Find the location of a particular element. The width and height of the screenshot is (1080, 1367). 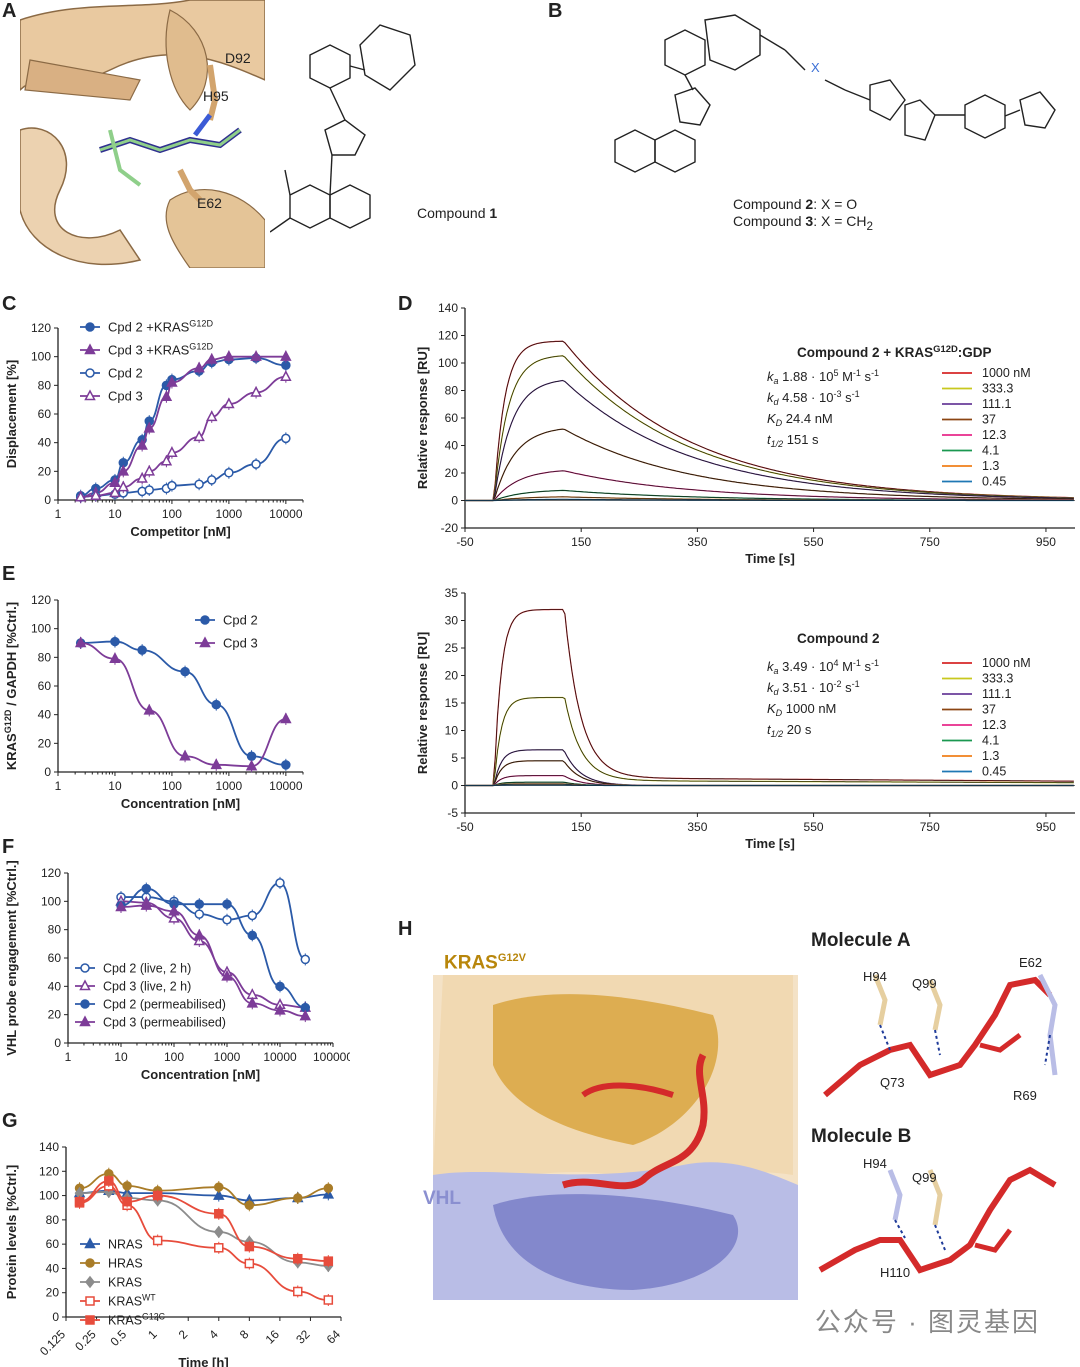

kinetic-param-2: KD 1000 nM is located at coordinates (801, 709).